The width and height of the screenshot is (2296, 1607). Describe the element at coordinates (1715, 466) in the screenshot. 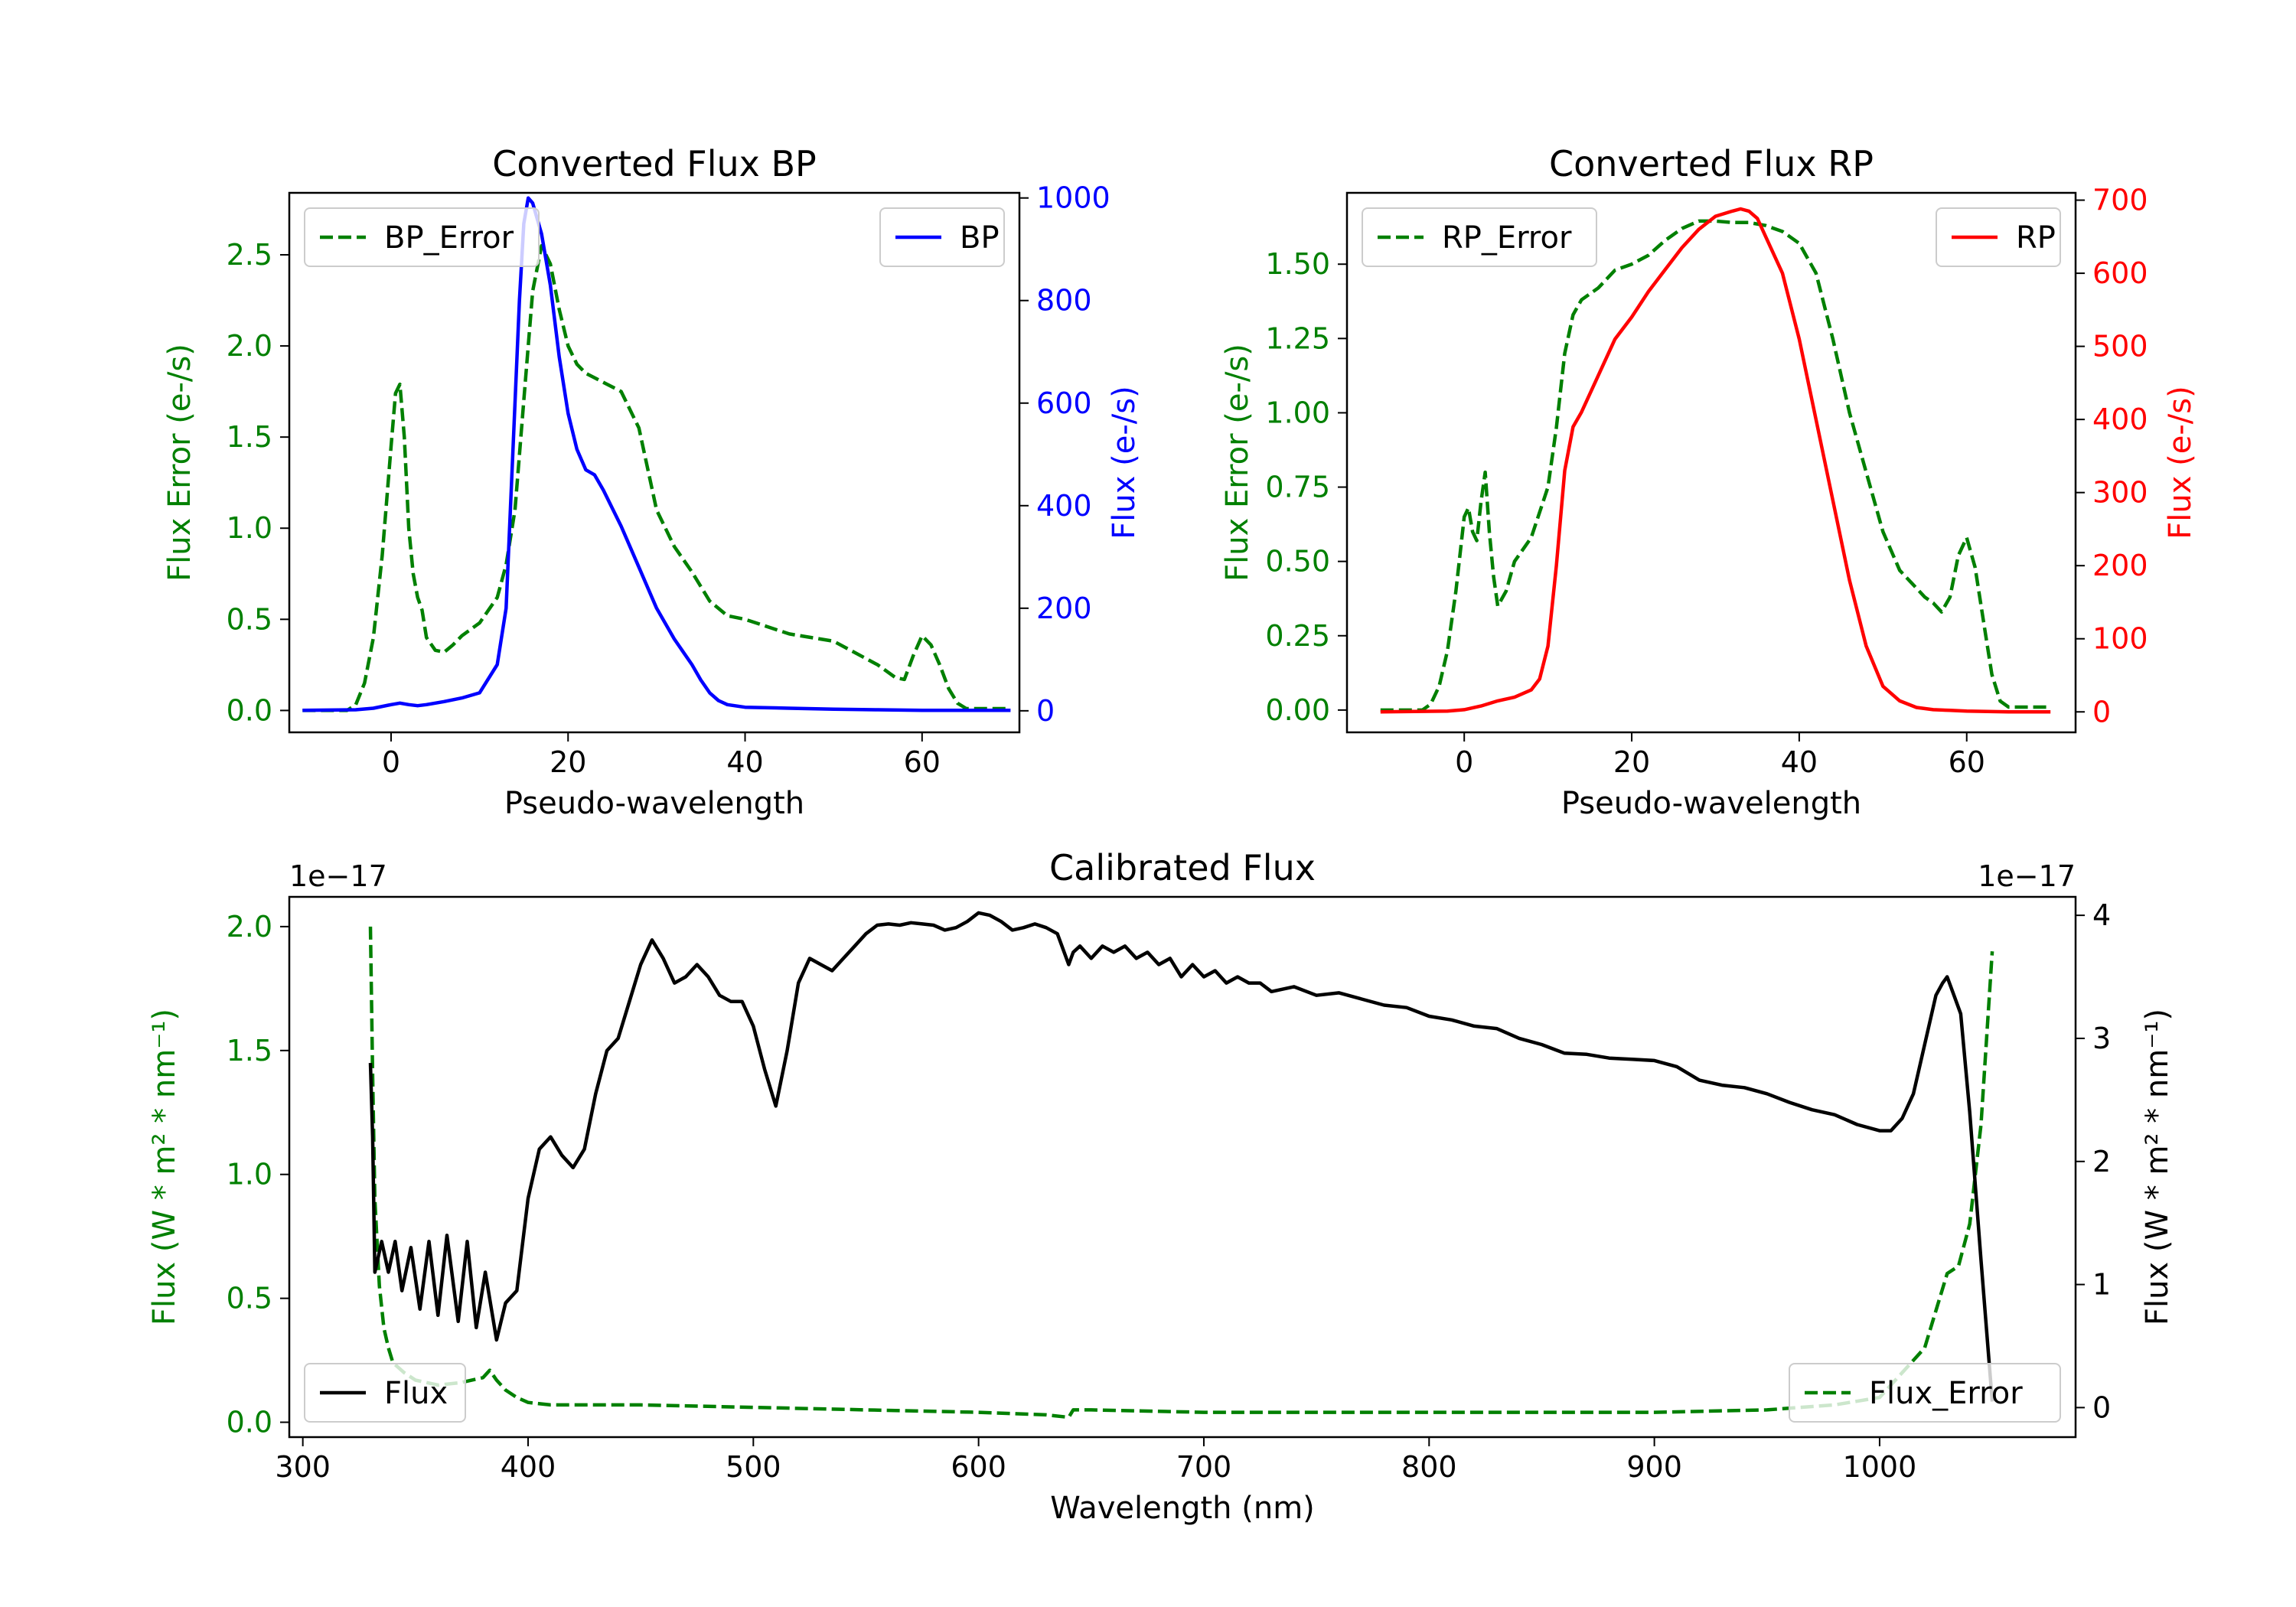

I see `series-line-rp-error` at that location.